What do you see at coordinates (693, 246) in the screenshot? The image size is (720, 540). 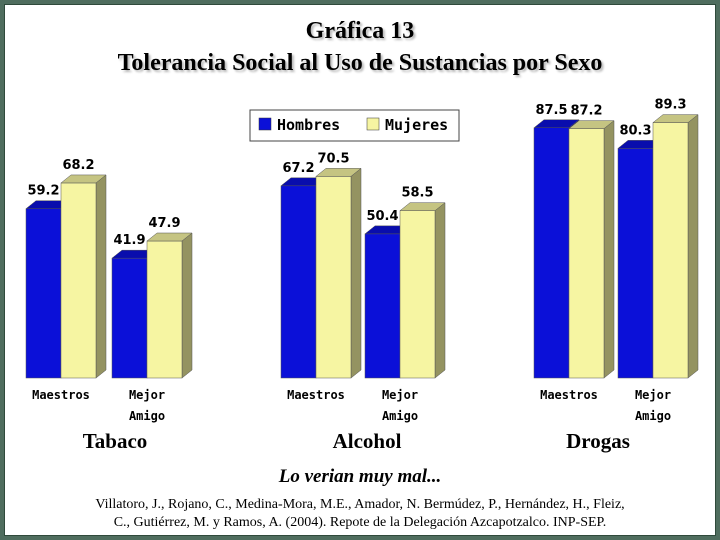 I see `bar-mujeres-5-side` at bounding box center [693, 246].